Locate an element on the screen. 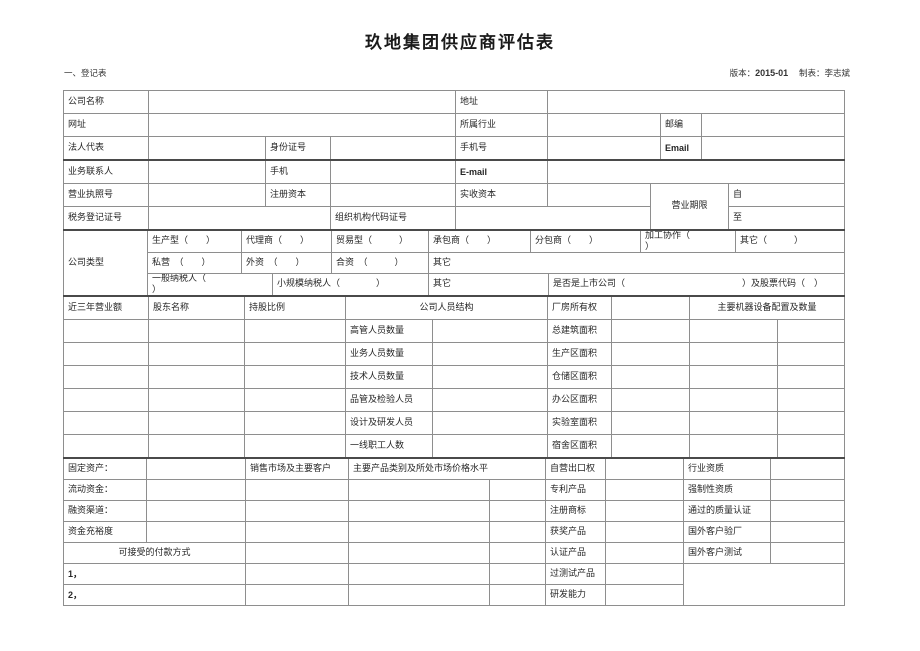 This screenshot has height=651, width=920. field-staff-qc is located at coordinates (490, 400).